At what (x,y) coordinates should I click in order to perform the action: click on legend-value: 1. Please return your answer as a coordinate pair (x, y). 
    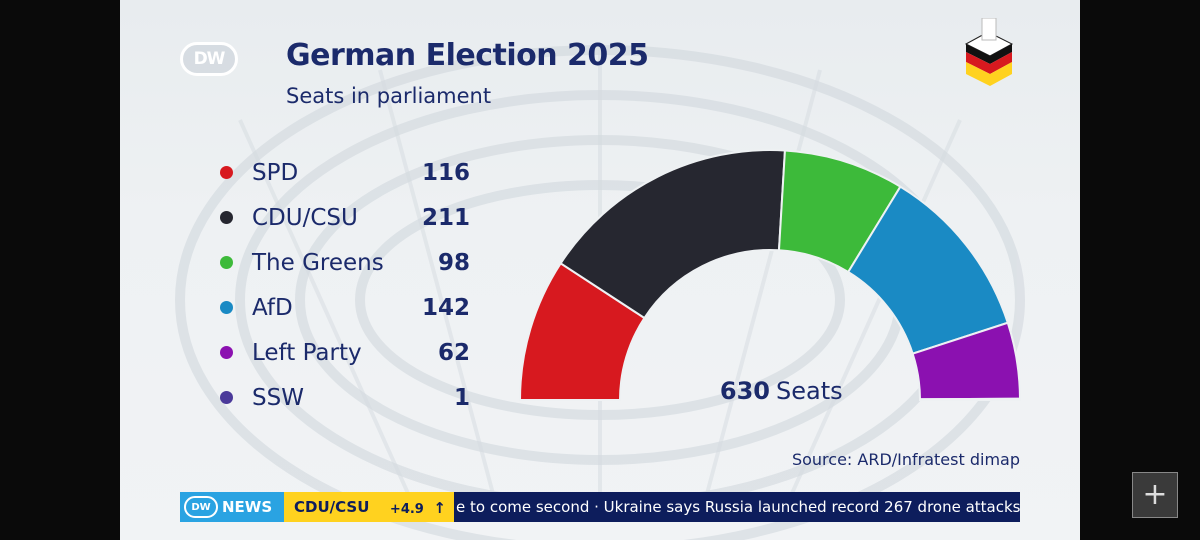
    Looking at the image, I should click on (461, 397).